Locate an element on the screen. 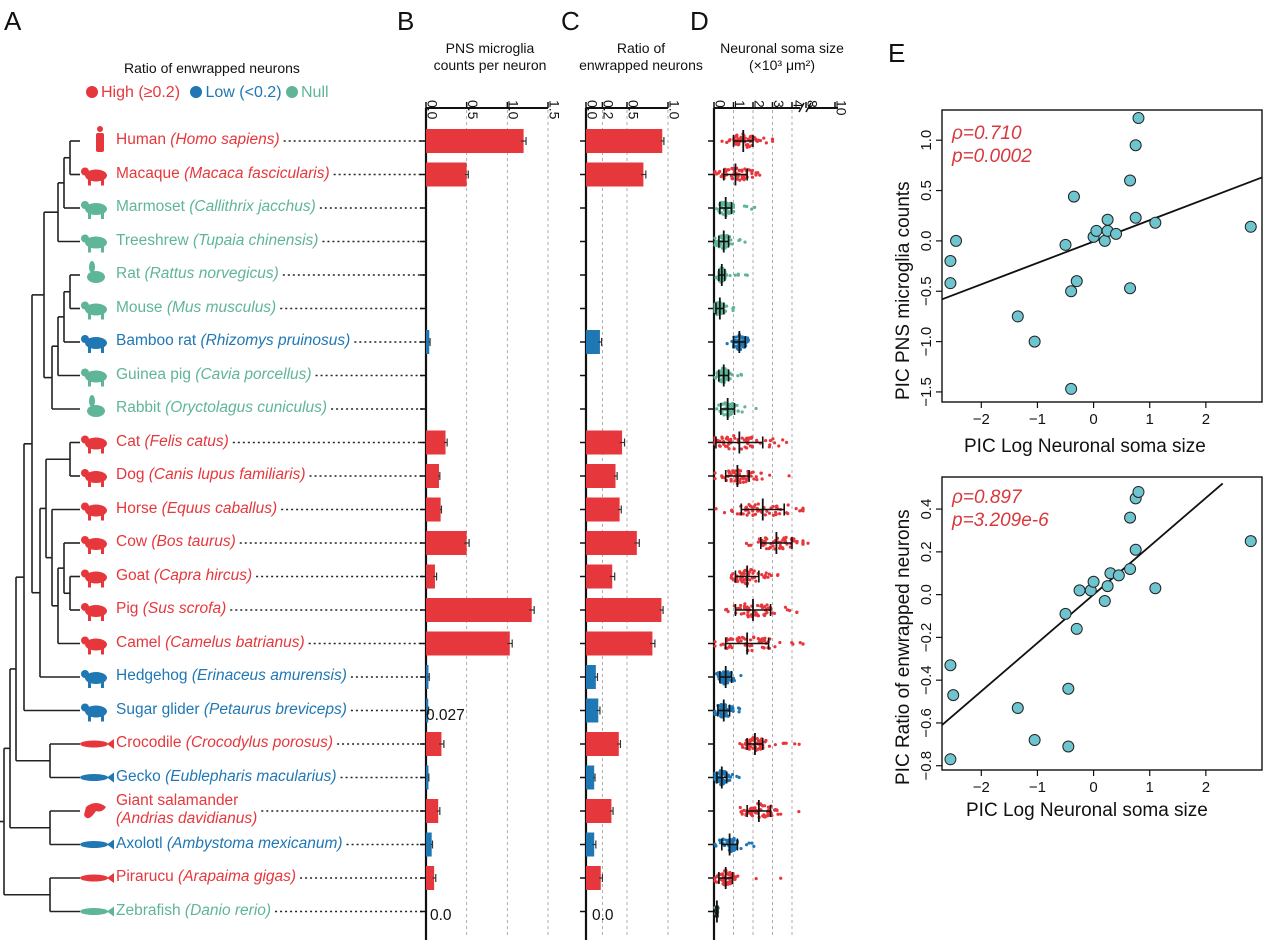  species-label-sugar-glider: Sugar glider (Petaurus breviceps) is located at coordinates (231, 710).